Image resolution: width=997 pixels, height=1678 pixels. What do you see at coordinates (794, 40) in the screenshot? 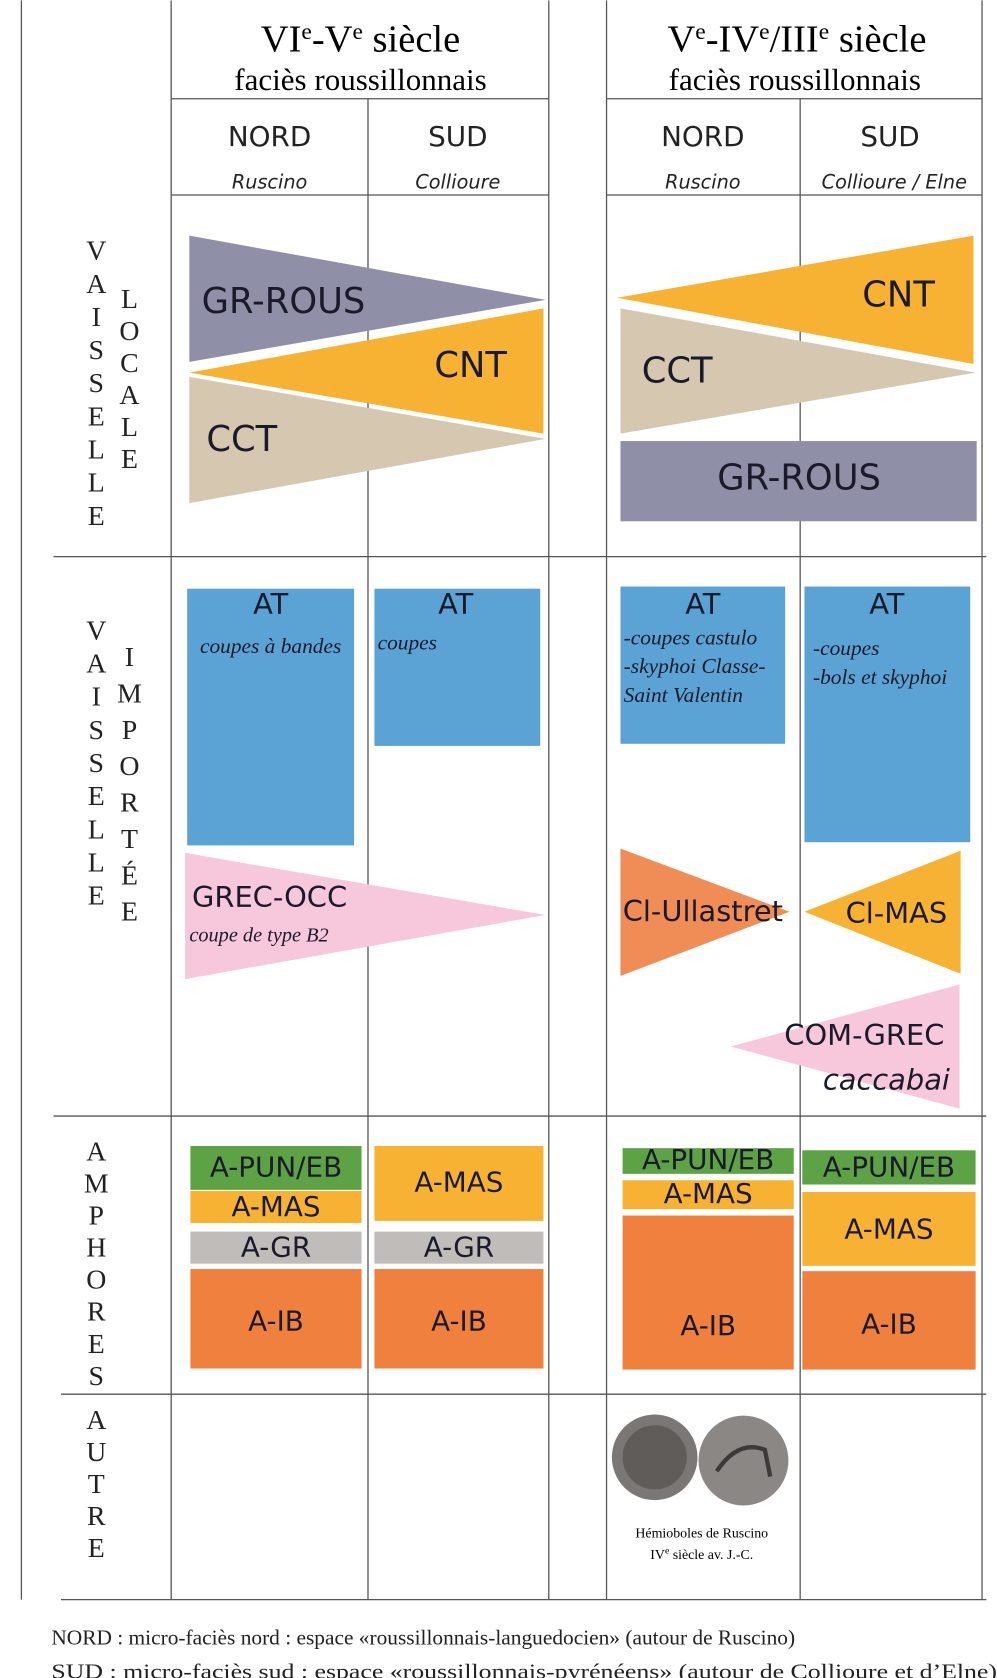
I see `text: /III` at bounding box center [794, 40].